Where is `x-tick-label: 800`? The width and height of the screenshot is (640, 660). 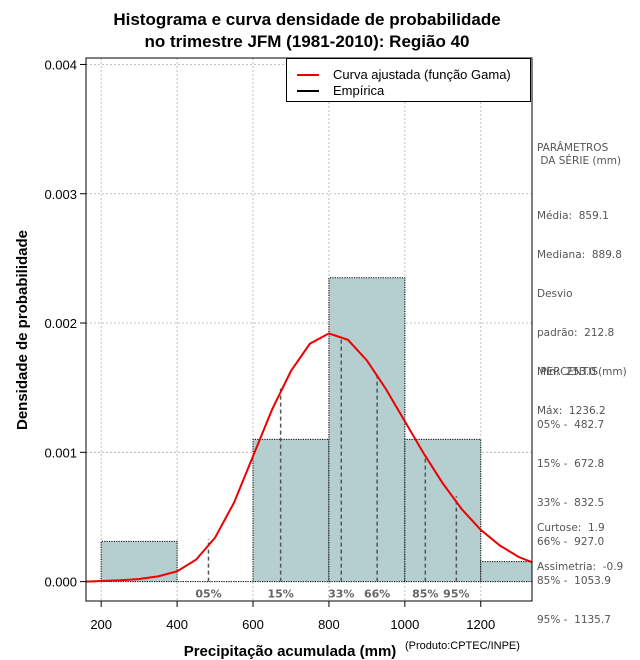
x-tick-label: 800 is located at coordinates (329, 624).